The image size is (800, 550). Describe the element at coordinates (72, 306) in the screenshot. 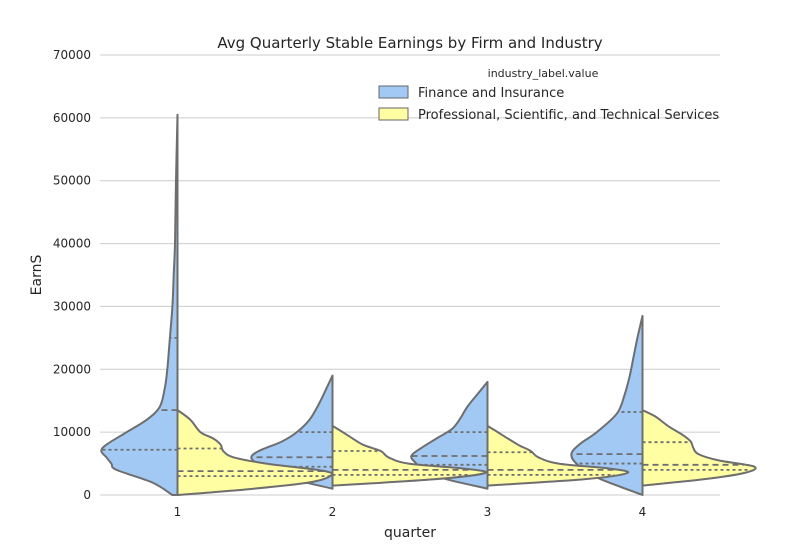

I see `y-tick-label-30000: 30000` at that location.